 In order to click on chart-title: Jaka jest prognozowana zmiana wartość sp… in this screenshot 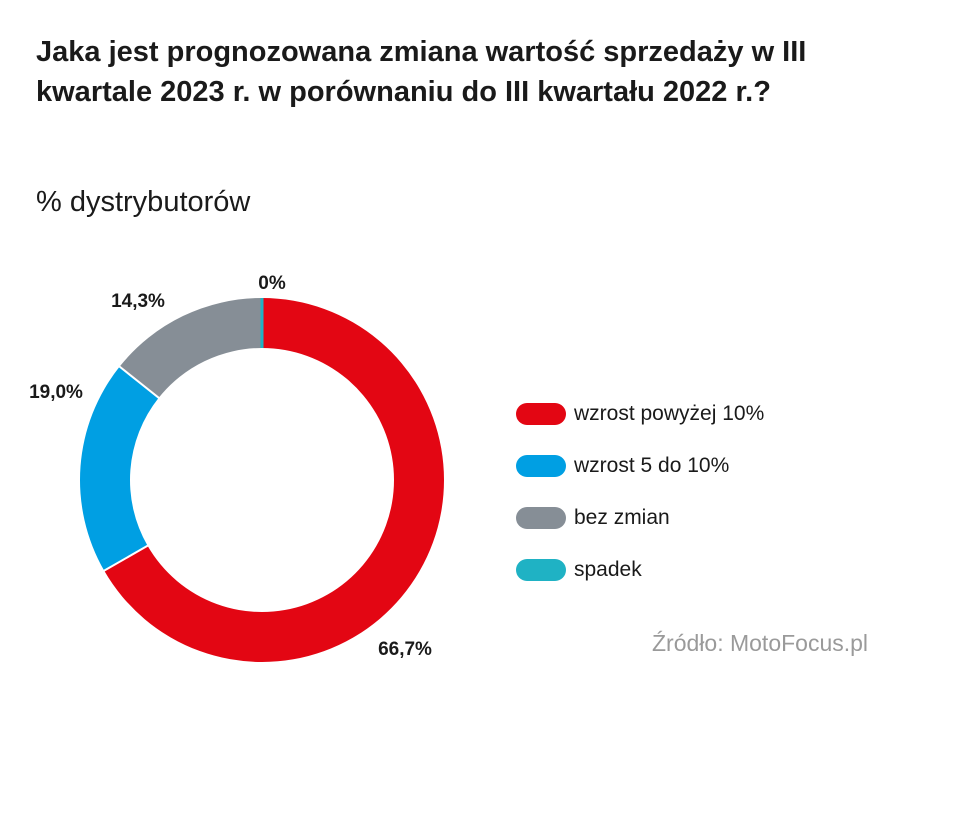, I will do `click(421, 72)`.